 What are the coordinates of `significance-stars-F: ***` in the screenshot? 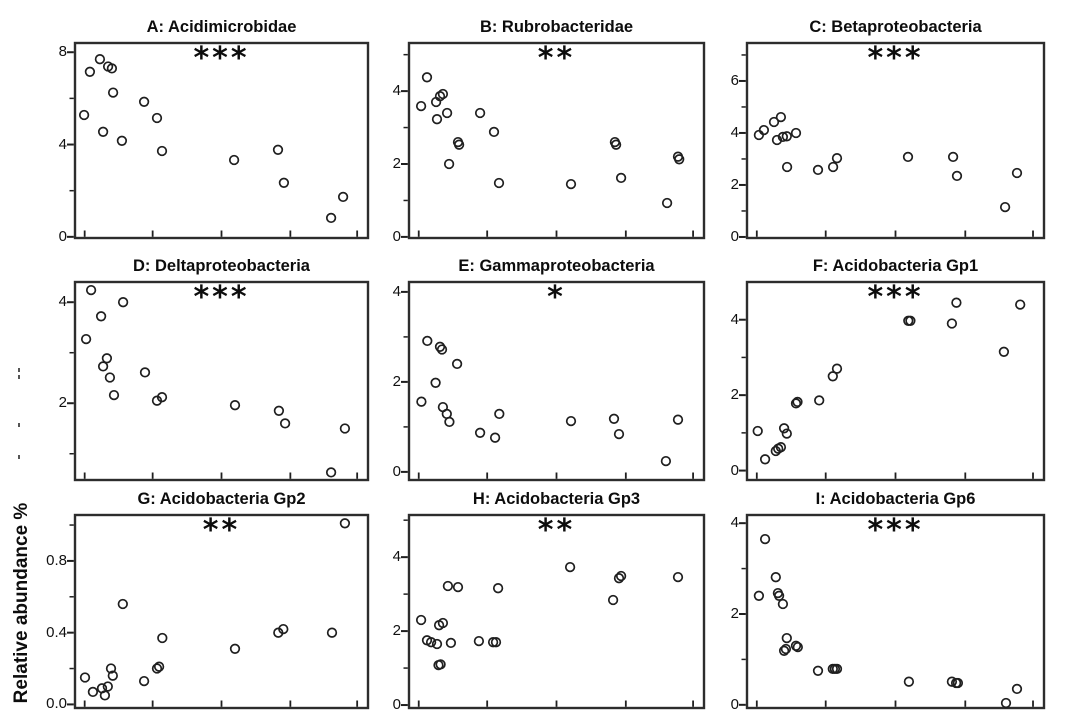 It's located at (895, 297).